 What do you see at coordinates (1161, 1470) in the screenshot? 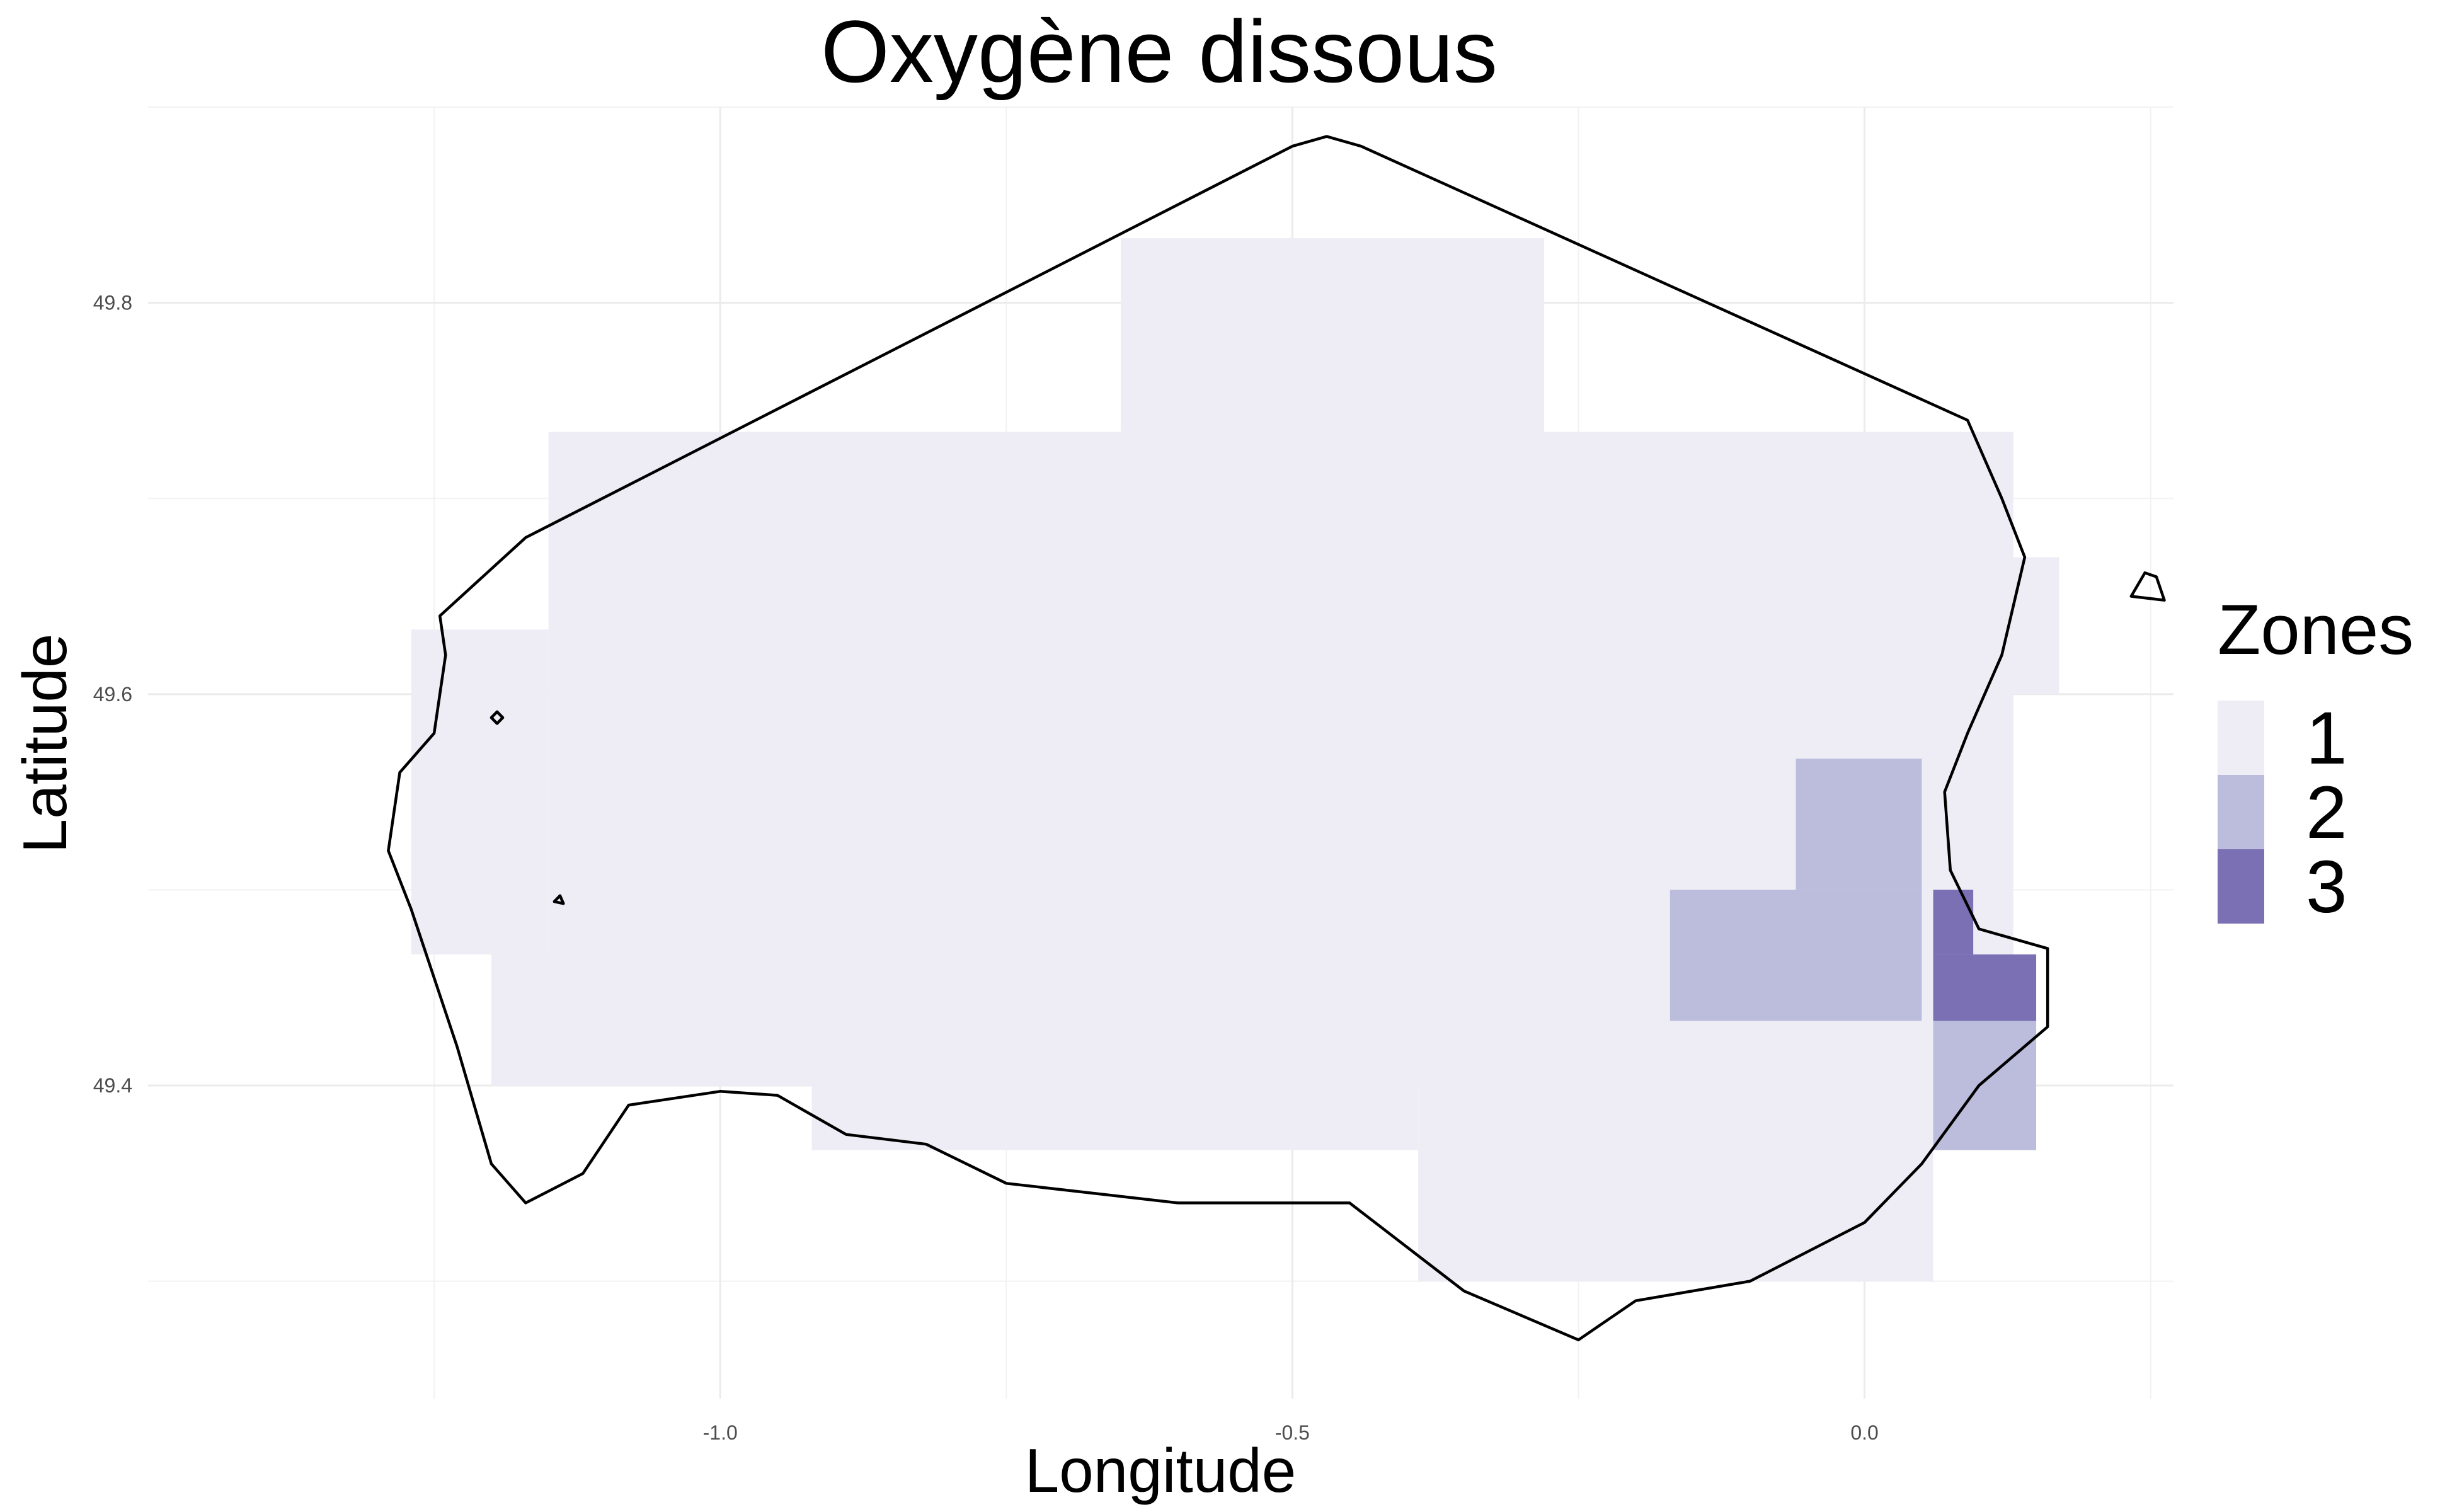
I see `x-axis-title: Longitude` at bounding box center [1161, 1470].